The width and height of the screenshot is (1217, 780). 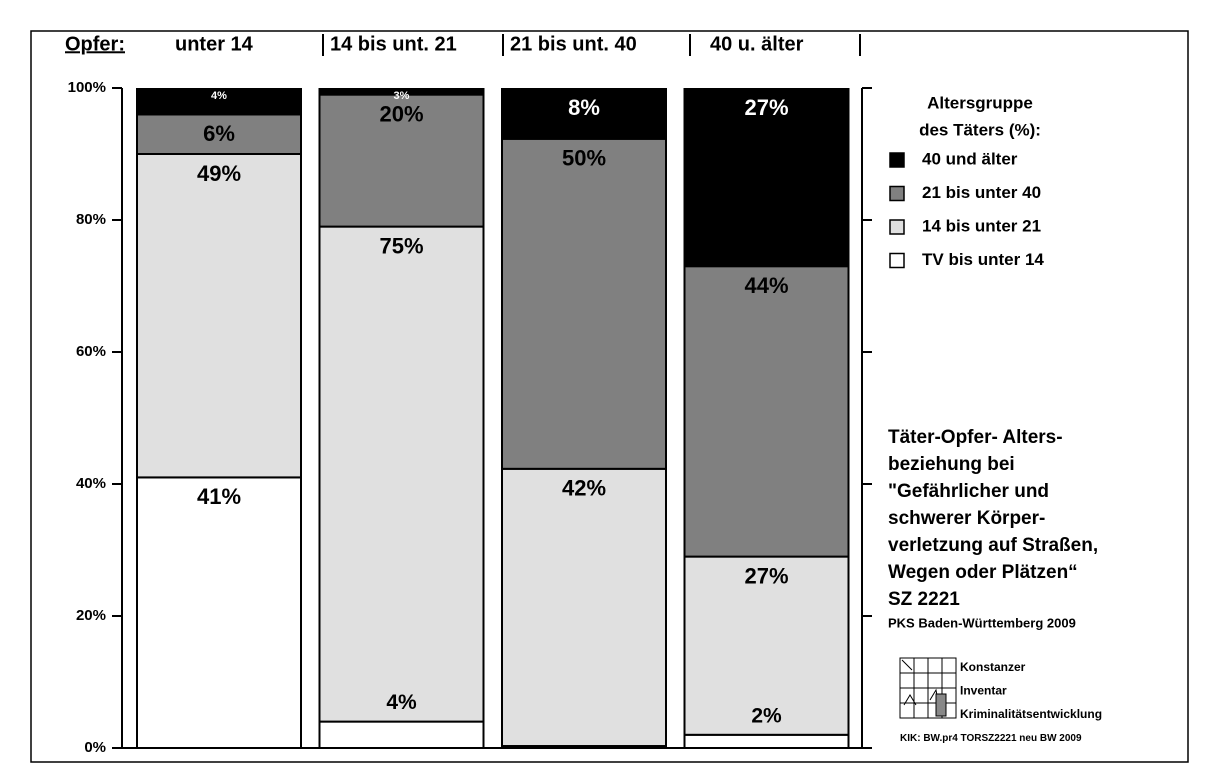 I want to click on annotation: Täter-Opfer- Alters-, so click(x=975, y=437).